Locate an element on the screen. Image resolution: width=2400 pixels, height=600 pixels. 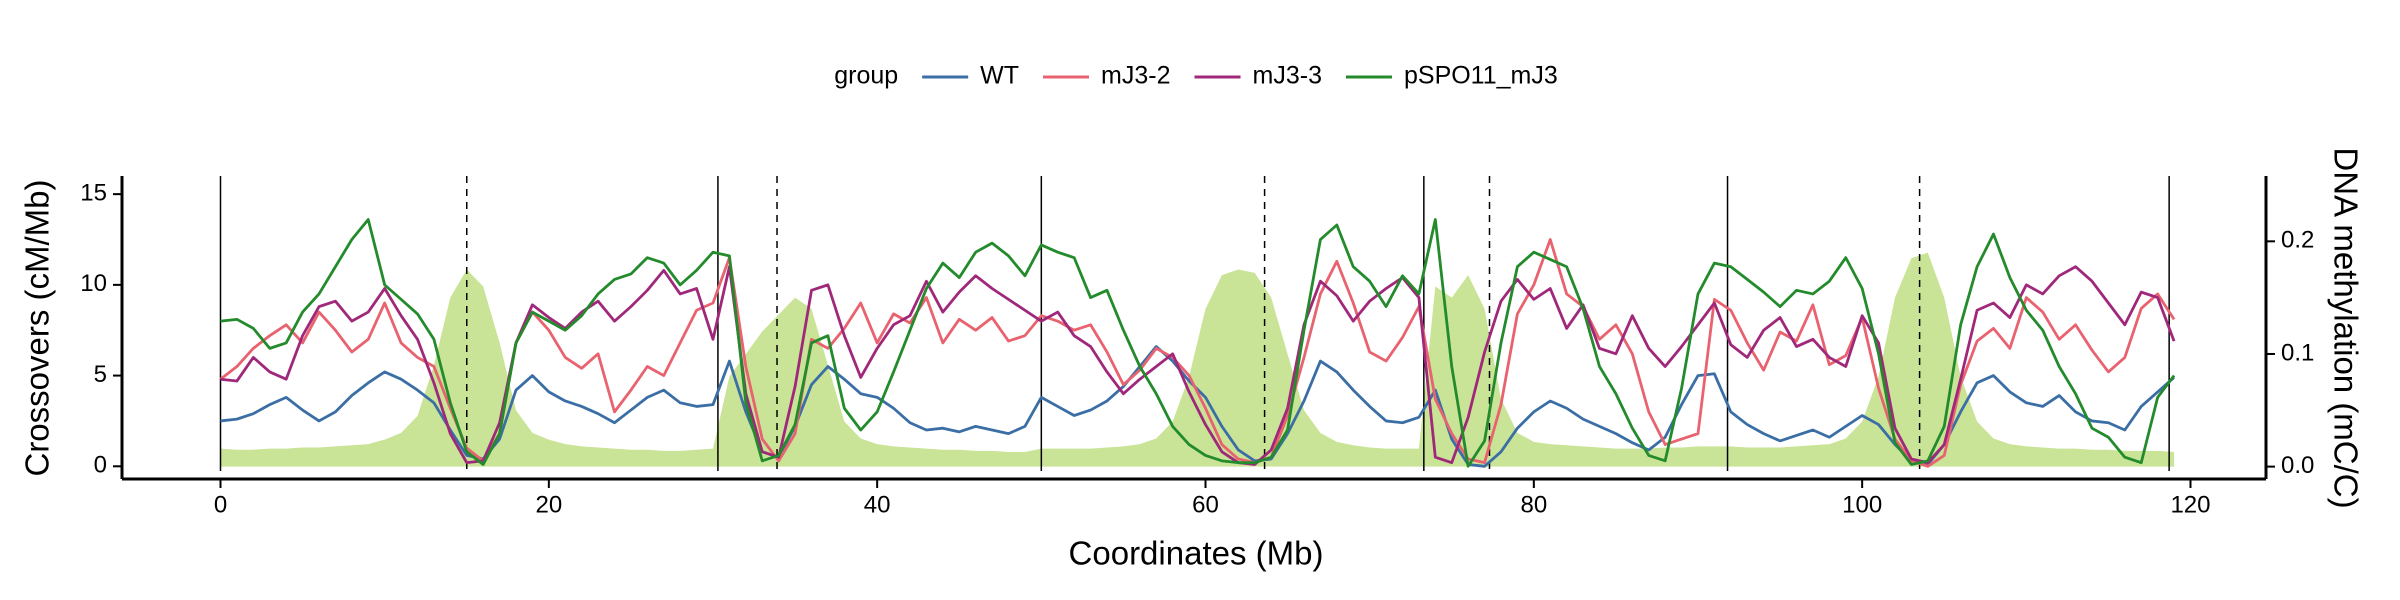
y-tick-label: 15 is located at coordinates (93, 192).